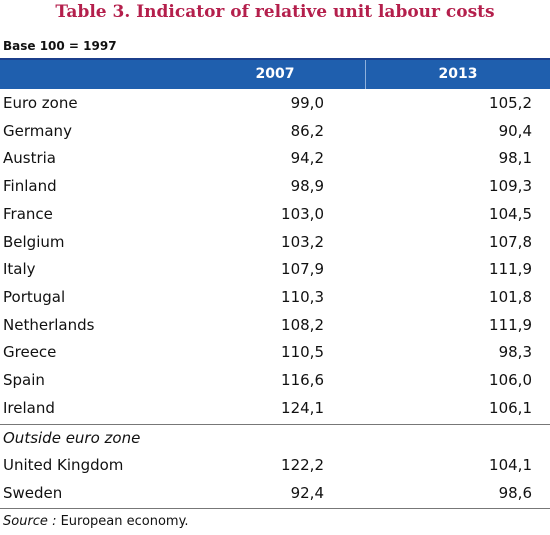 Image resolution: width=550 pixels, height=535 pixels. Describe the element at coordinates (24, 380) in the screenshot. I see `country-name: Spain` at that location.